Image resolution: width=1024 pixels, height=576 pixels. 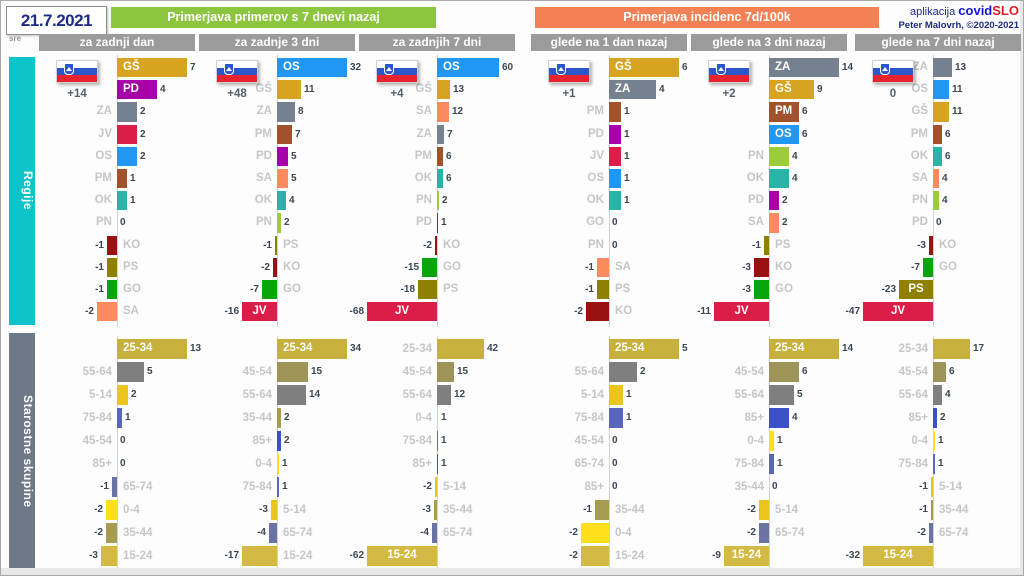 I want to click on bar-label: PM, so click(x=263, y=133).